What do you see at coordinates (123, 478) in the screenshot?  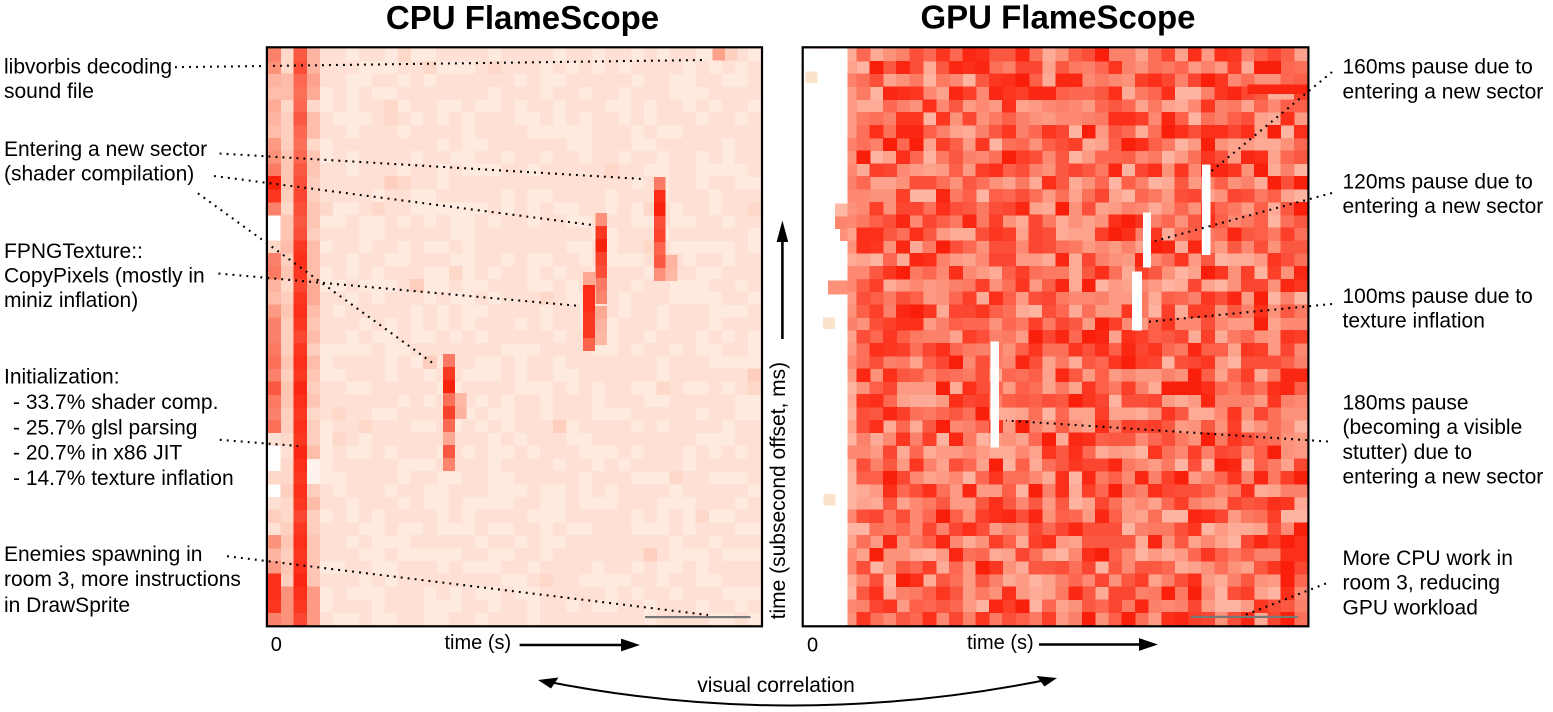 I see `svg-text: - 14.7% texture inflation` at bounding box center [123, 478].